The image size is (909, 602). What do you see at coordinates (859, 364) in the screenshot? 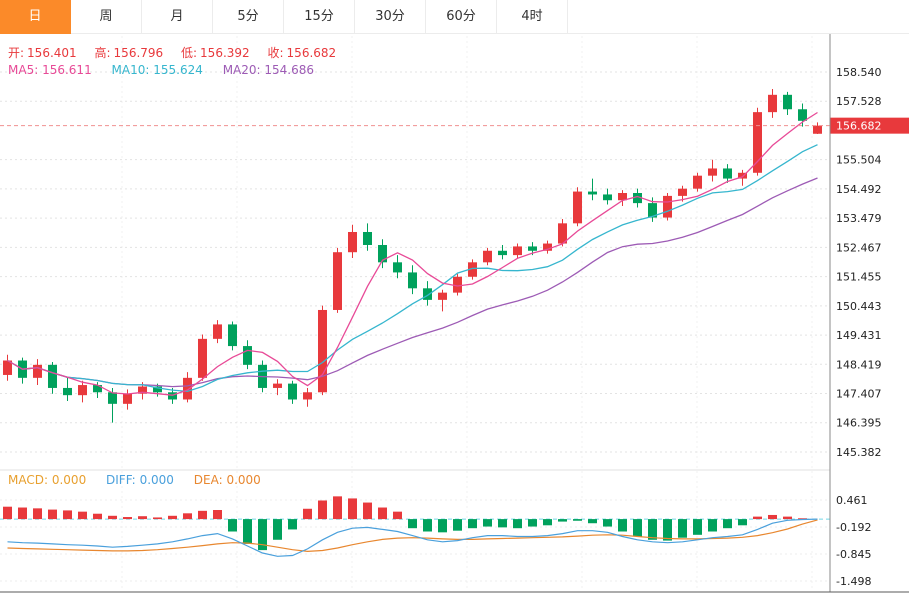
I see `price-axis-label: 148.419` at bounding box center [859, 364].